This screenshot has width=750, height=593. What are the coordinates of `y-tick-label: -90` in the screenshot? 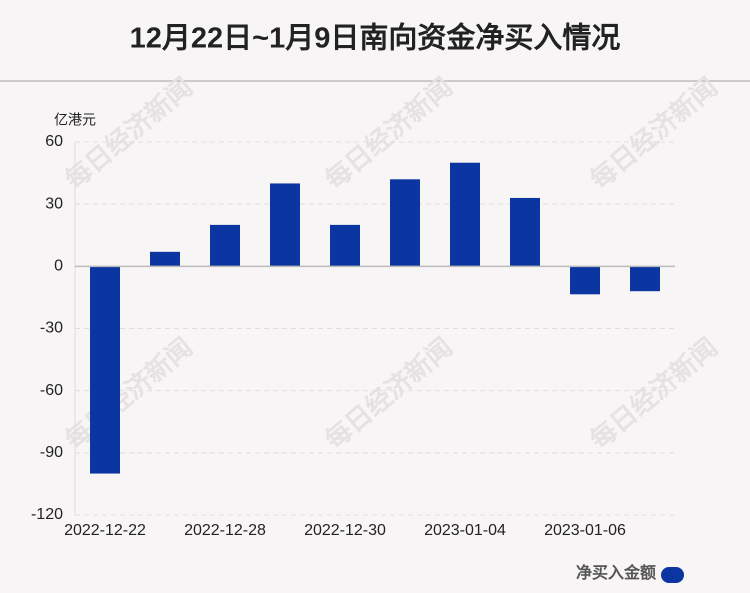 It's located at (51, 452).